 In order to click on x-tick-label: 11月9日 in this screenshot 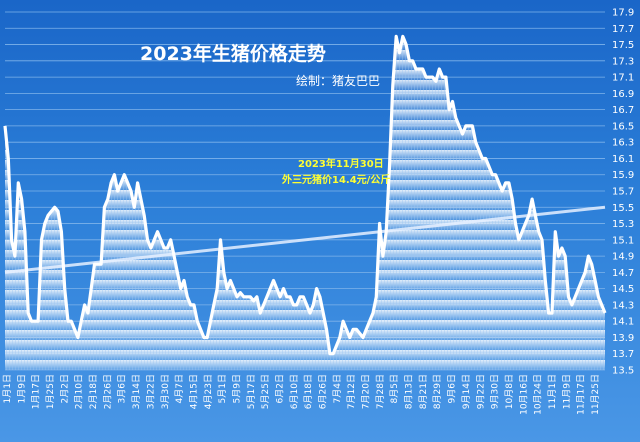, I will do `click(566, 391)`.